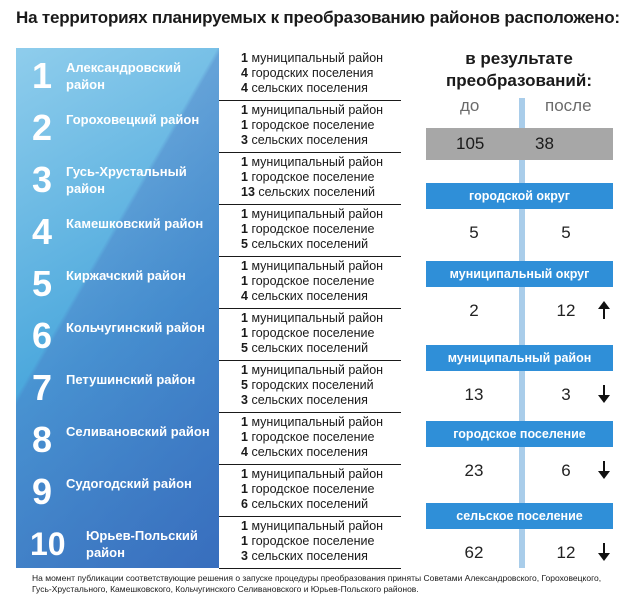 This screenshot has height=612, width=630. I want to click on district-name: Юрьев-Польский район, so click(142, 544).